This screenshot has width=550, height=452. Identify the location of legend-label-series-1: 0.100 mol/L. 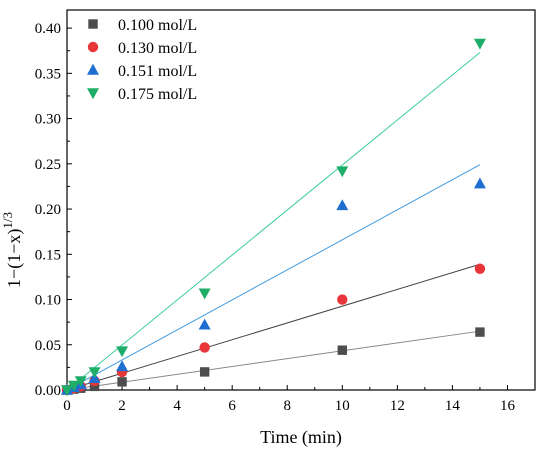
(157, 25).